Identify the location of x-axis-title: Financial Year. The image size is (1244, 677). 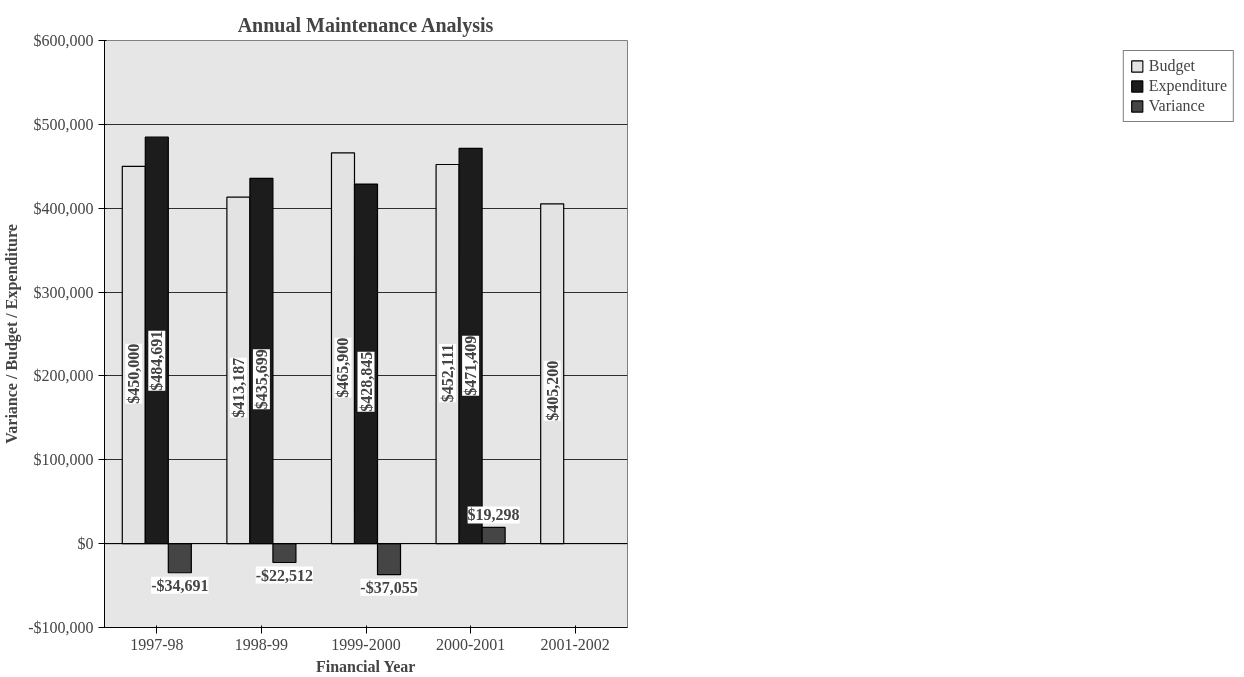
(366, 666).